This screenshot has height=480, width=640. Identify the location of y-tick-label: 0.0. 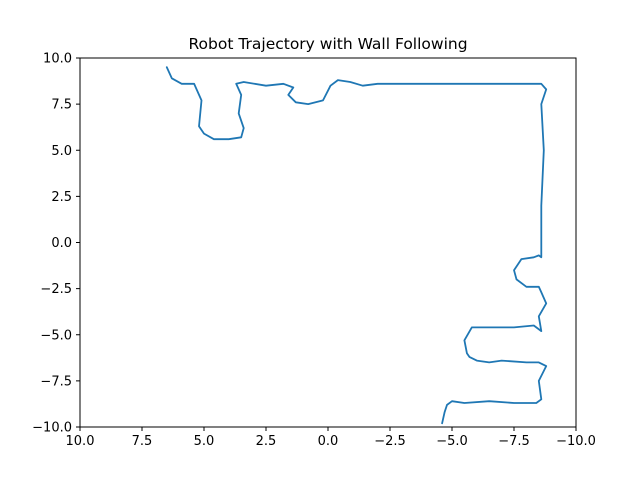
(61, 243).